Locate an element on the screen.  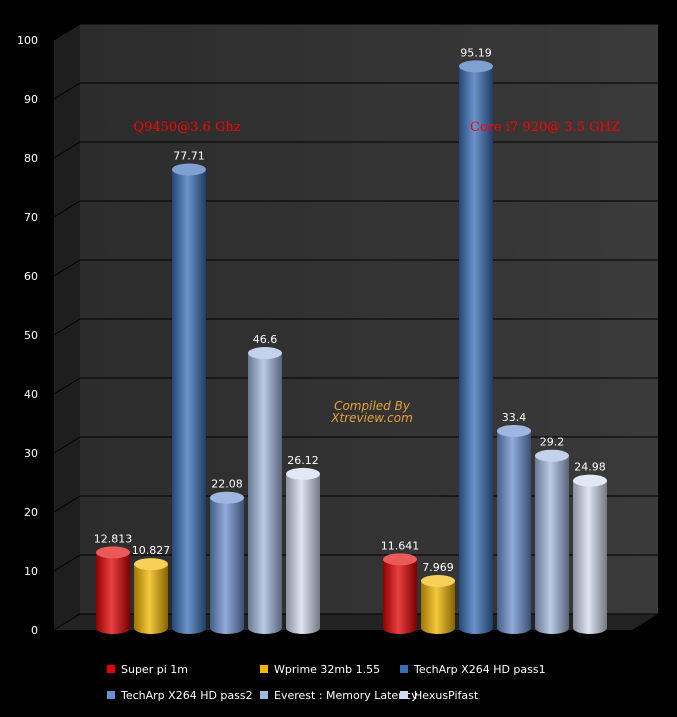
watermark-text: Compiled By is located at coordinates (372, 406).